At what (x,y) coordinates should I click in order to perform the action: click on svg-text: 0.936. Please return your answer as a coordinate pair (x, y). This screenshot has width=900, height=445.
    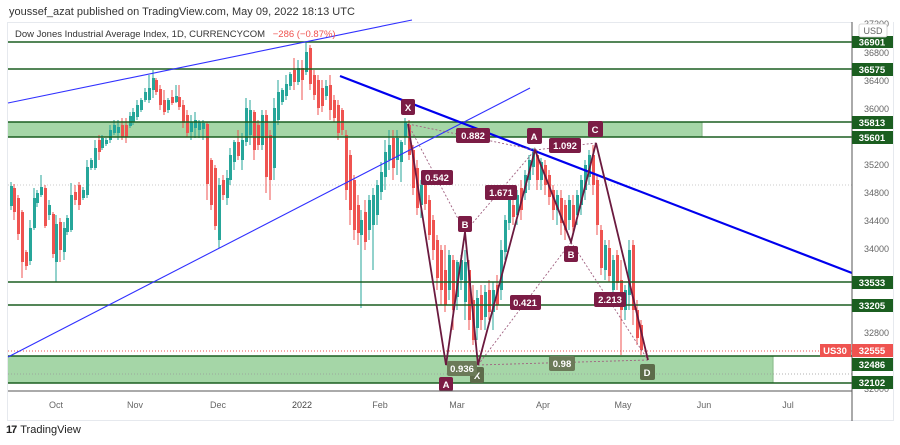
    Looking at the image, I should click on (462, 369).